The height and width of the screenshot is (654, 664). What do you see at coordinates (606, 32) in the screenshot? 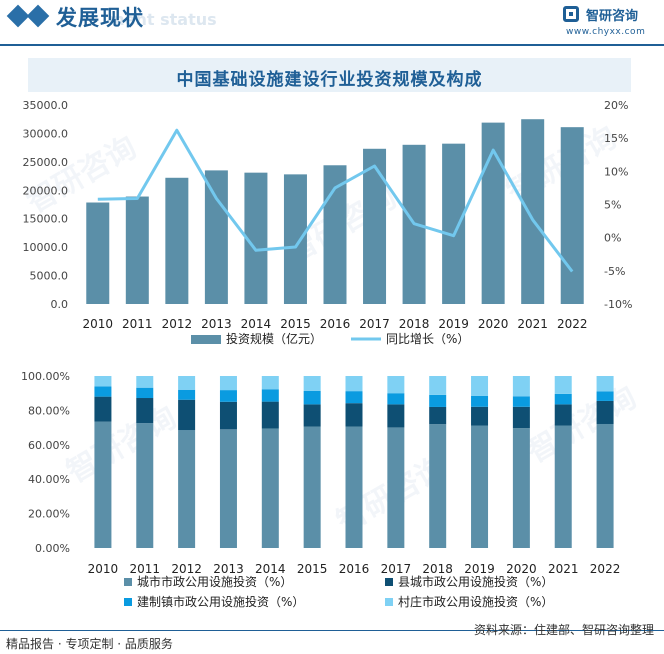
I see `brand-url: www.chyxx.com` at bounding box center [606, 32].